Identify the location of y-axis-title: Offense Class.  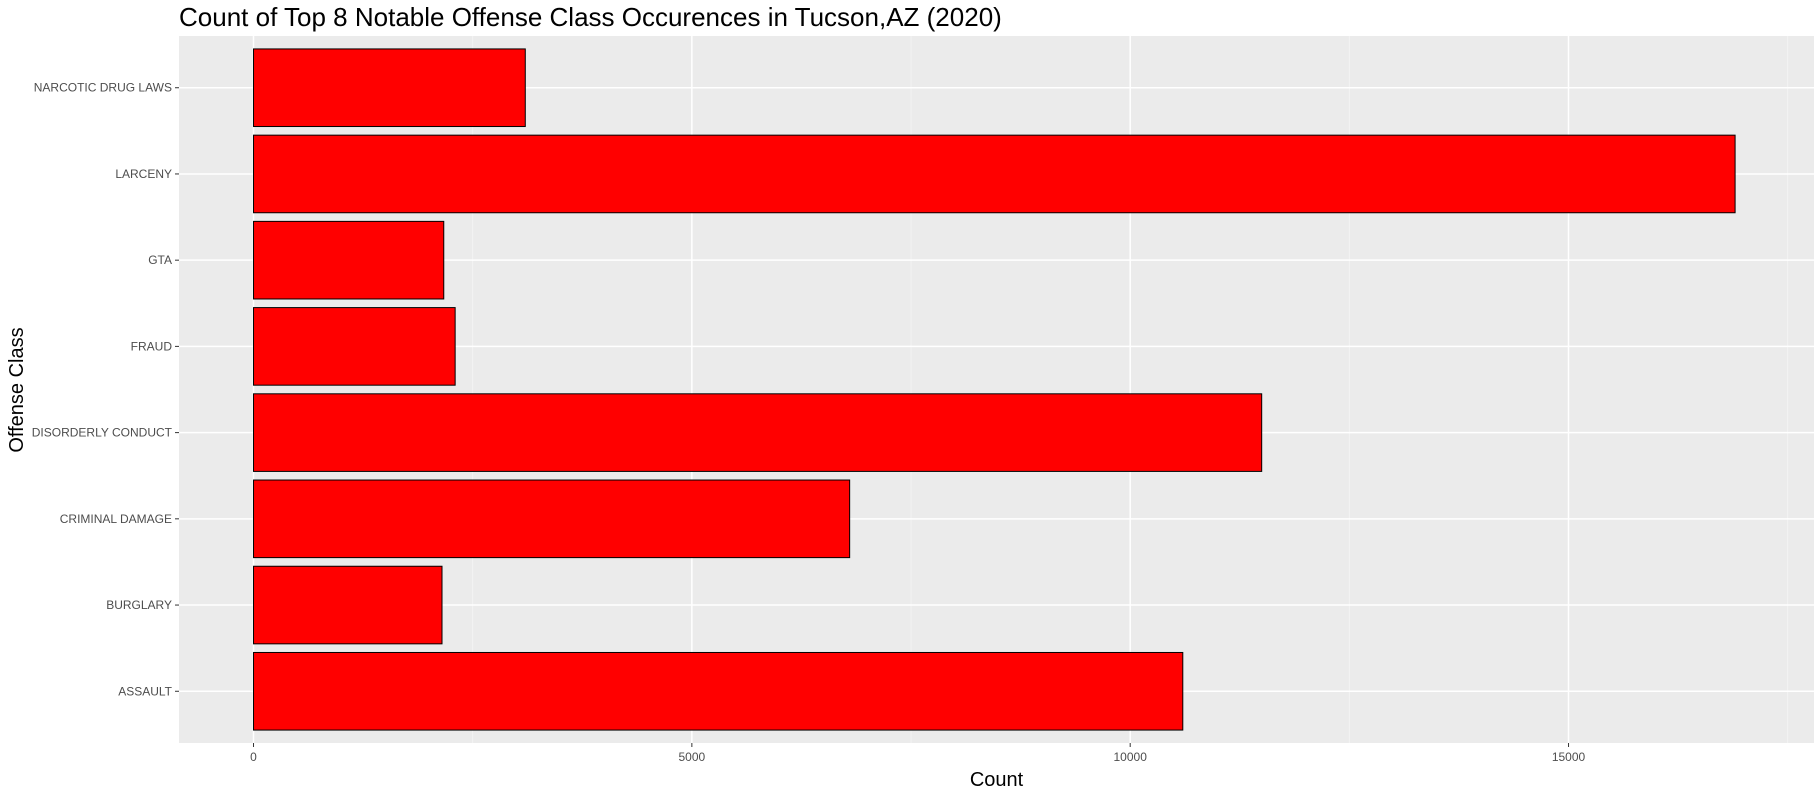
(17, 389).